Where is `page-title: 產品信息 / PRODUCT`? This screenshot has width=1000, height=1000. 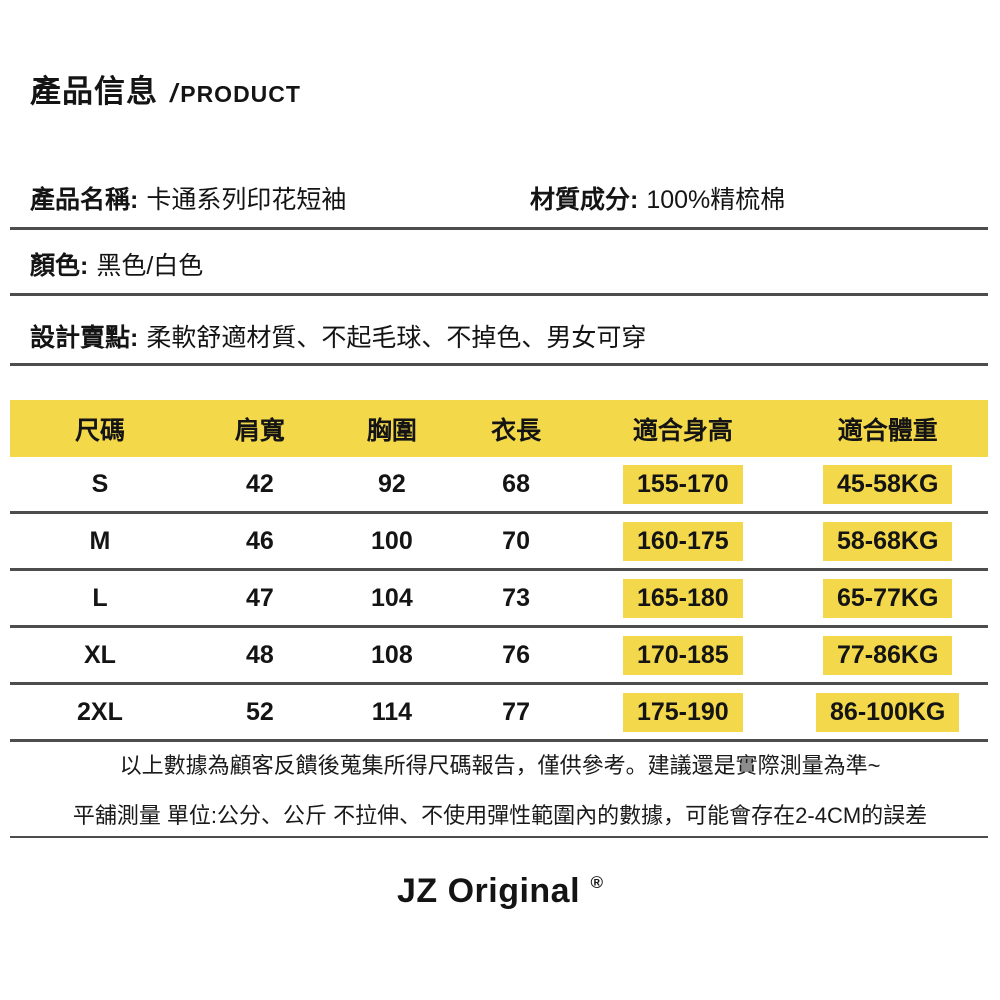
page-title: 產品信息 / PRODUCT is located at coordinates (165, 88).